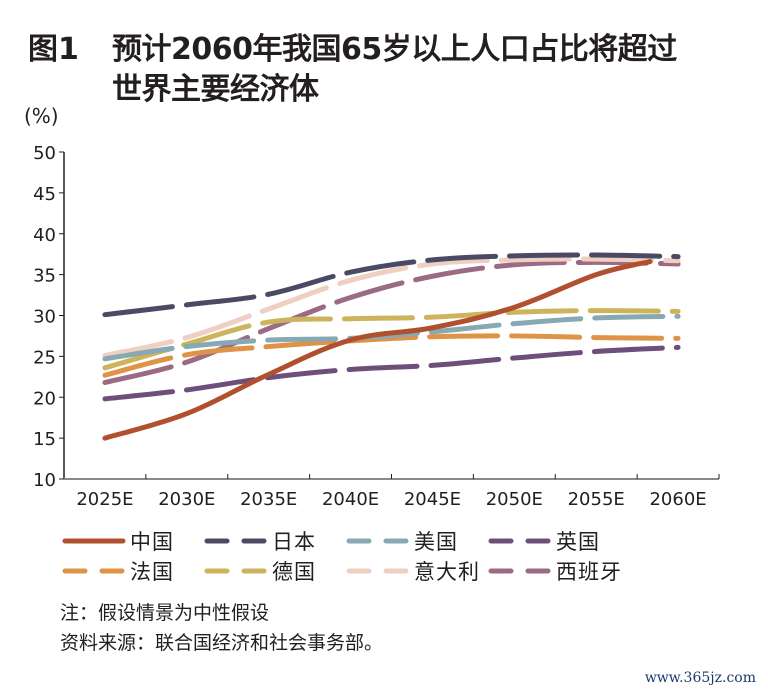 This screenshot has width=768, height=696. I want to click on y-tick-label: 20, so click(44, 398).